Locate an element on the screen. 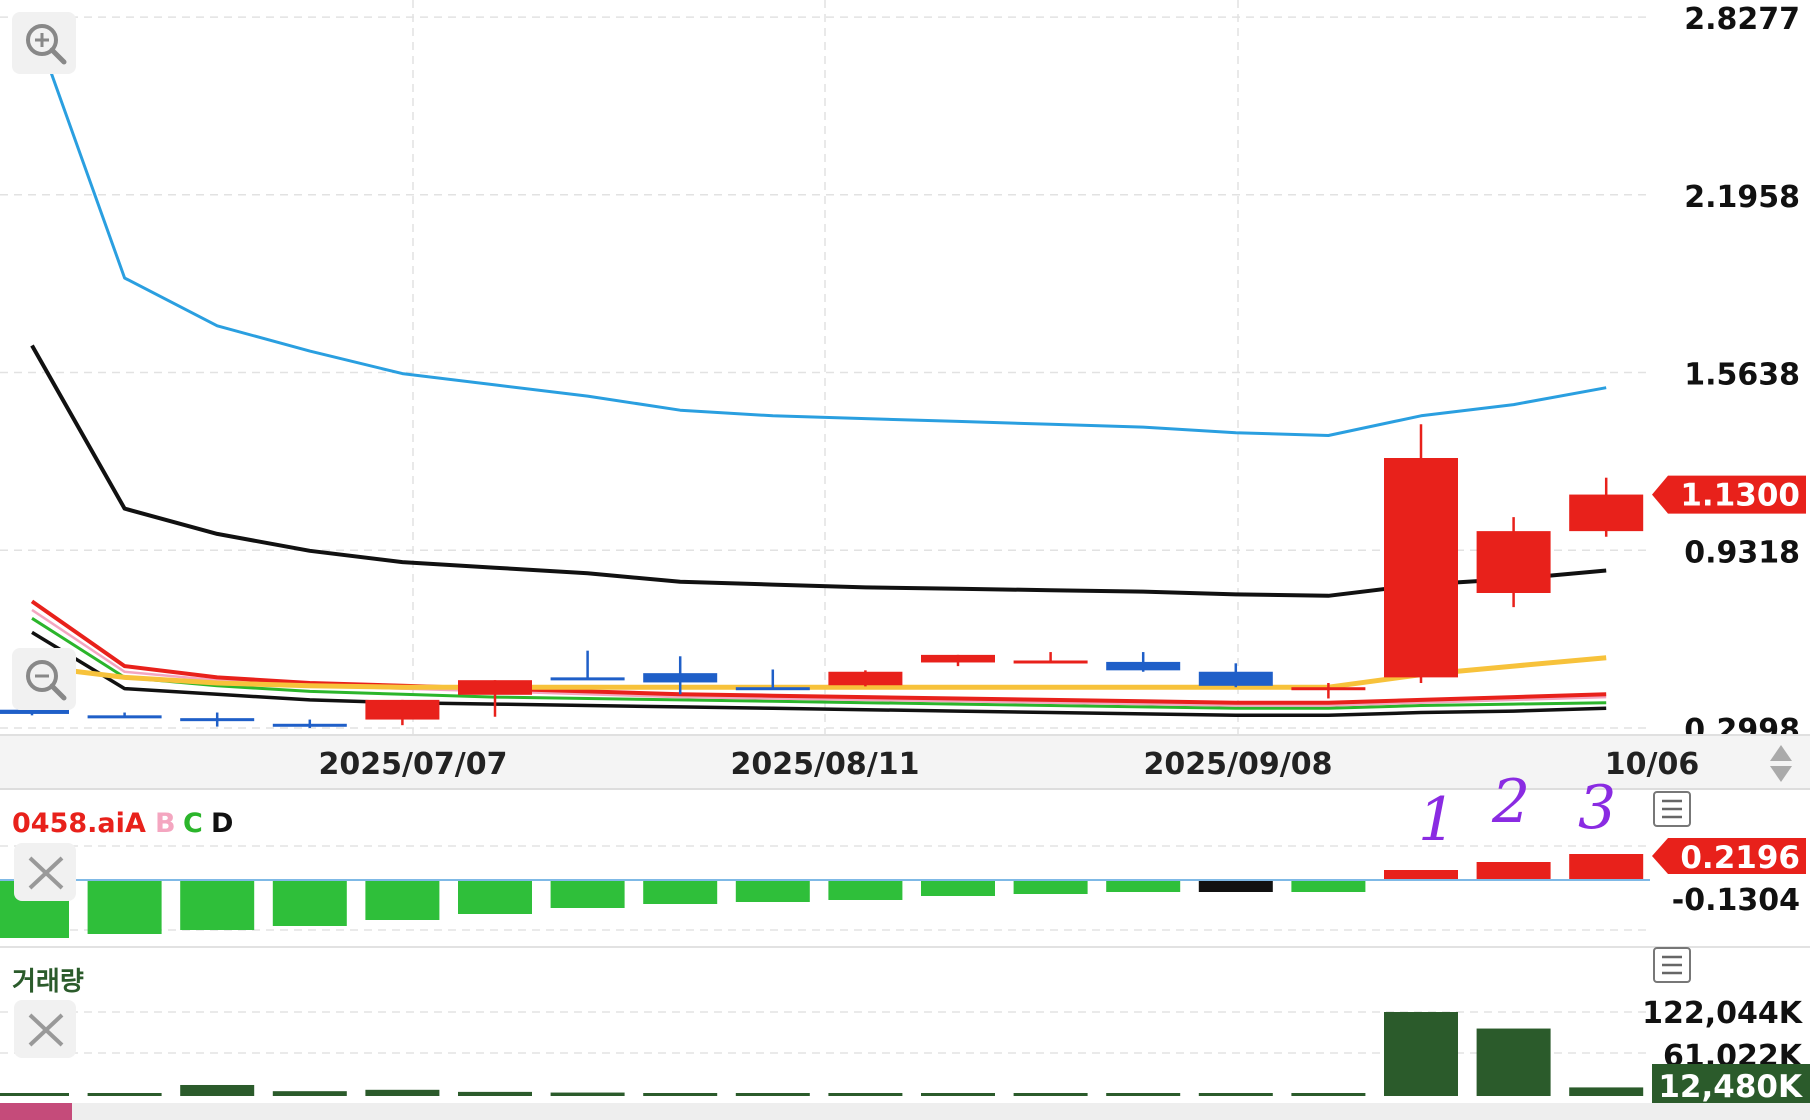 The image size is (1810, 1120). ma-green-line is located at coordinates (819, 663).